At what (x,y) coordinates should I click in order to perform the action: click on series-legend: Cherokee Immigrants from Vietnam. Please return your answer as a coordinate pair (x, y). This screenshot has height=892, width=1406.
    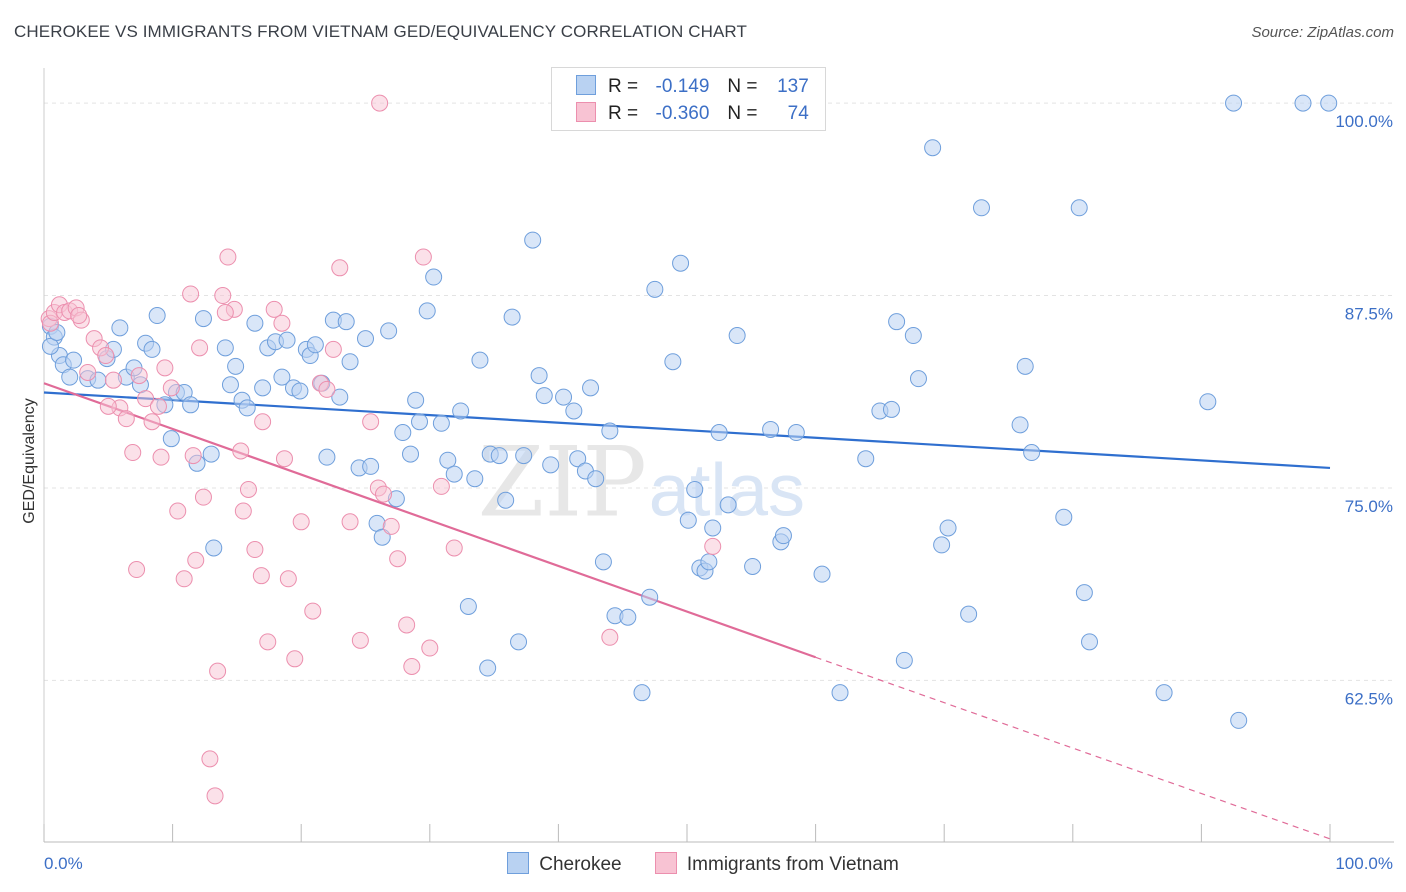
    Looking at the image, I should click on (703, 864).